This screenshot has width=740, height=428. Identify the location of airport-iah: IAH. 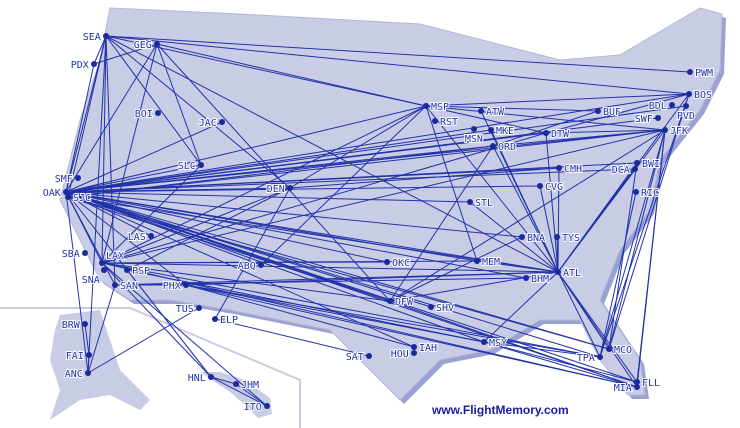
(424, 348).